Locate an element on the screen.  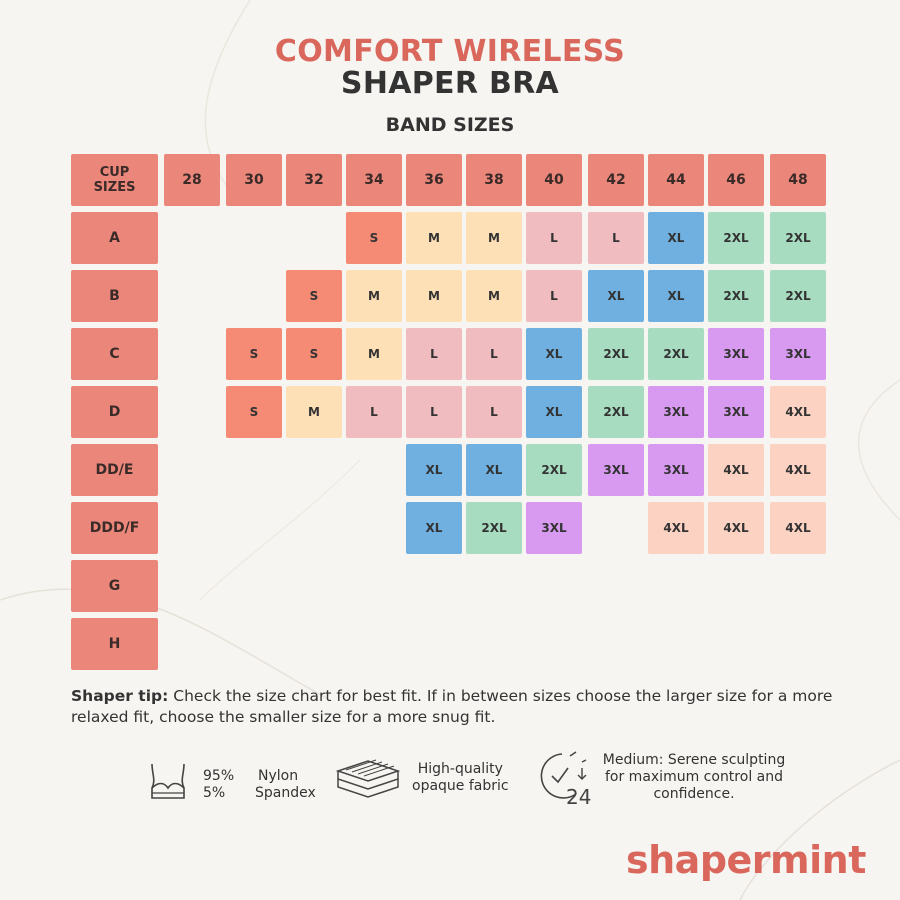
fabric-line1: High-quality is located at coordinates (460, 769).